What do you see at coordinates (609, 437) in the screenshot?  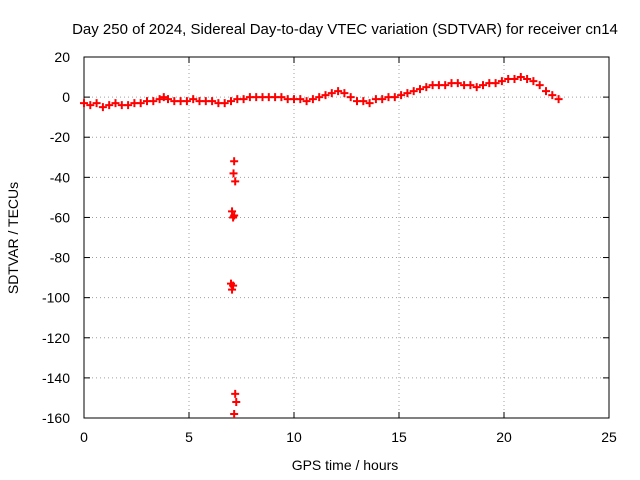 I see `x-tick-label: 25` at bounding box center [609, 437].